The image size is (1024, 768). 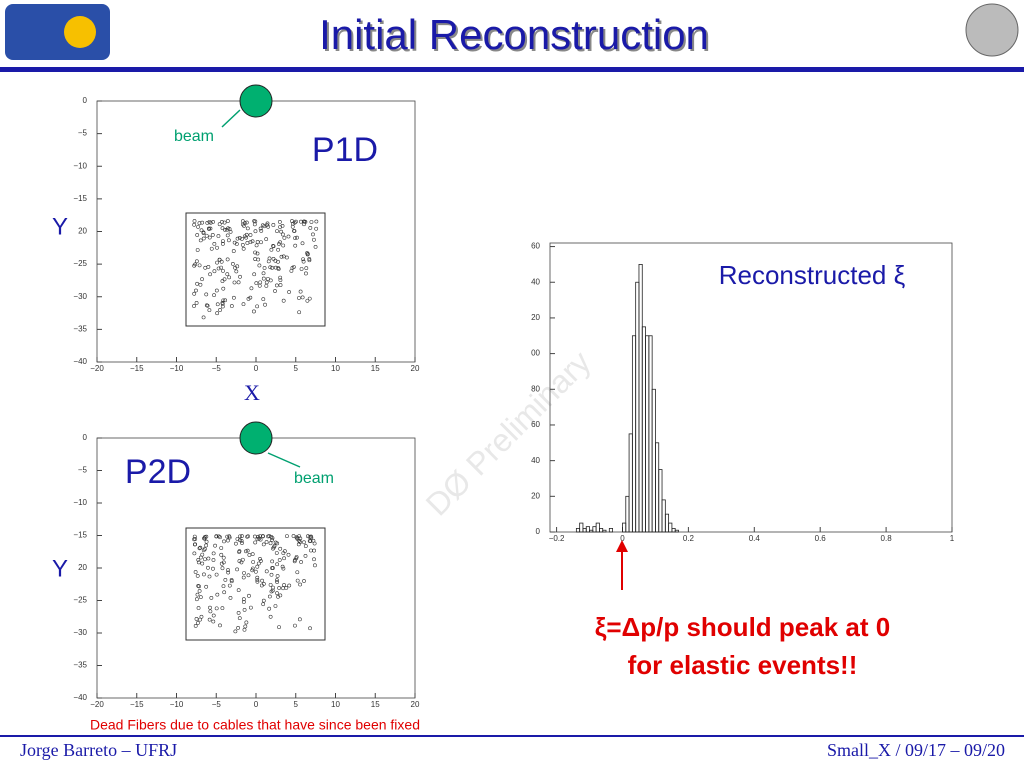 I want to click on y-label: Y, so click(x=60, y=226).